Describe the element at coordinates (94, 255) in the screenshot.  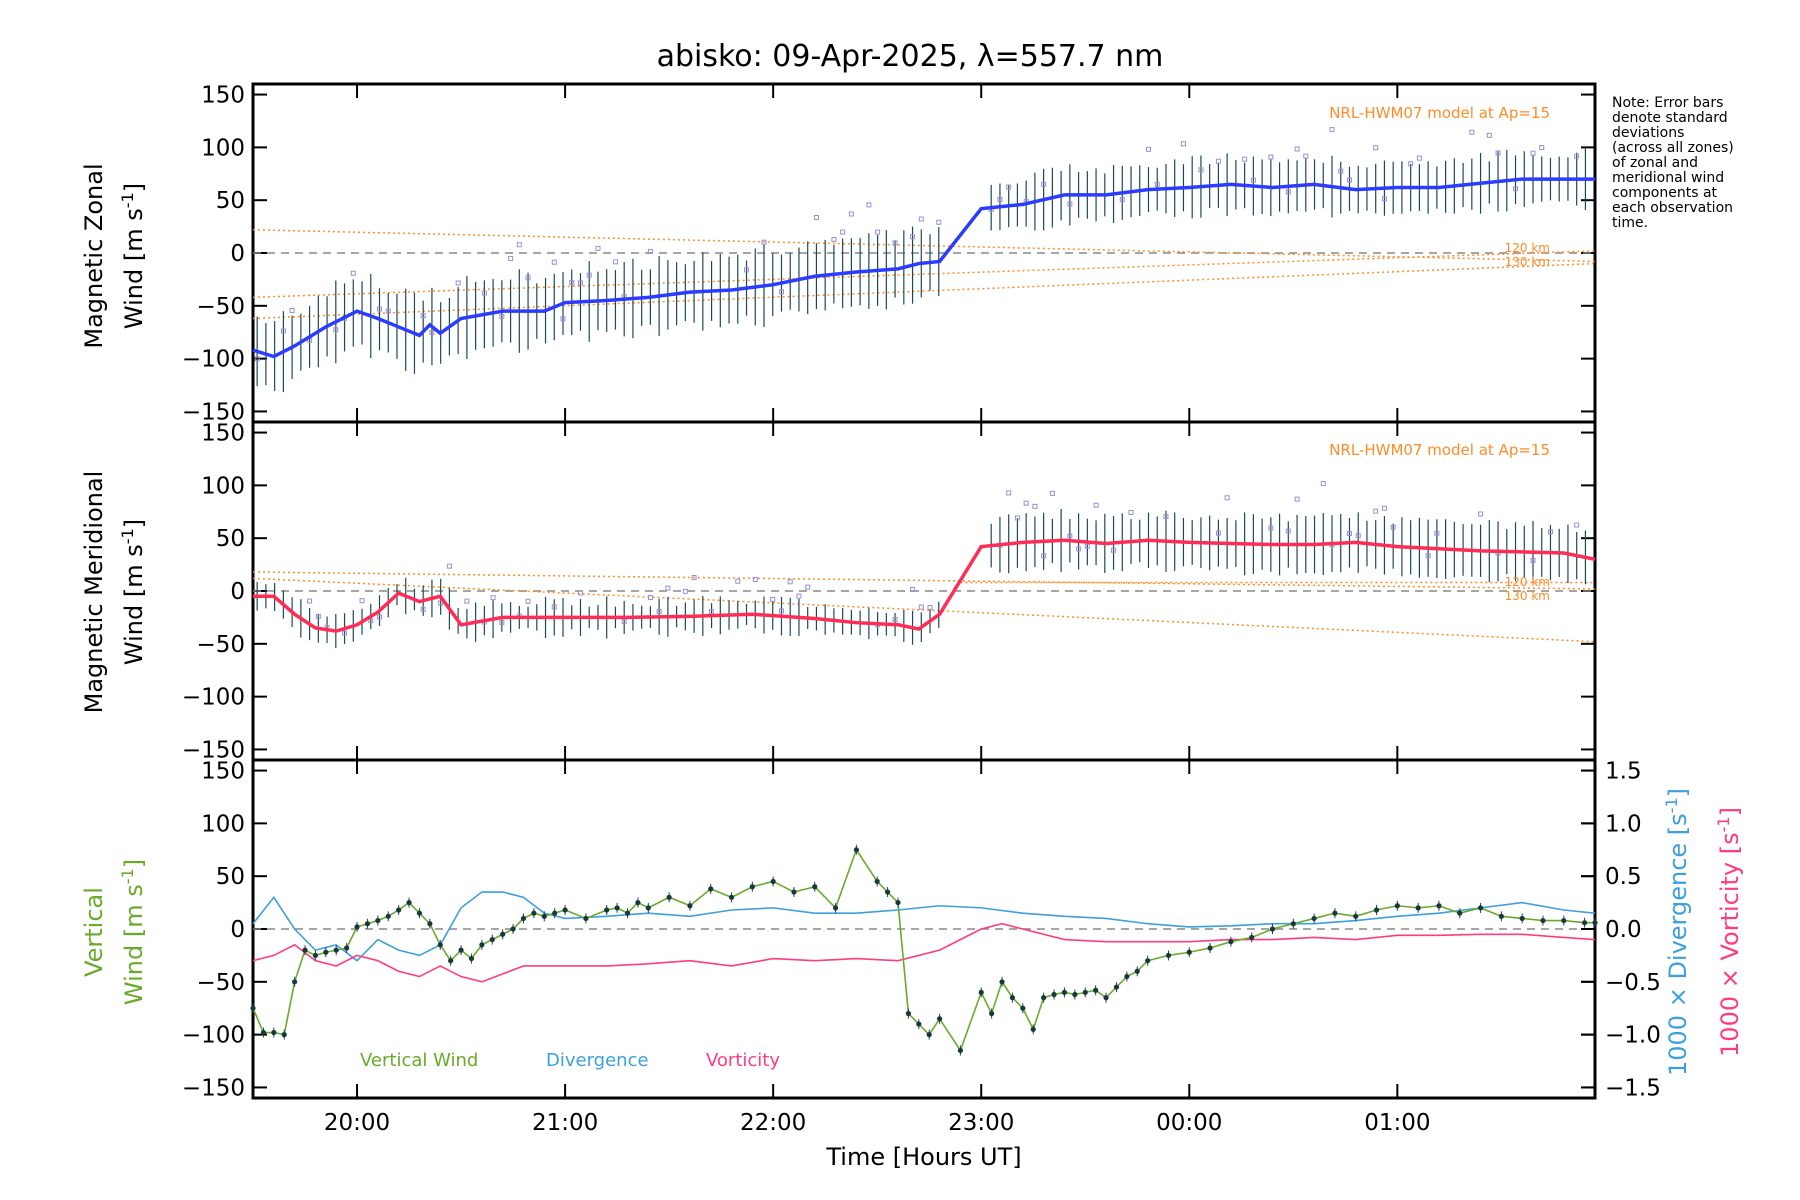
I see `ylabel-line: Magnetic Zonal` at that location.